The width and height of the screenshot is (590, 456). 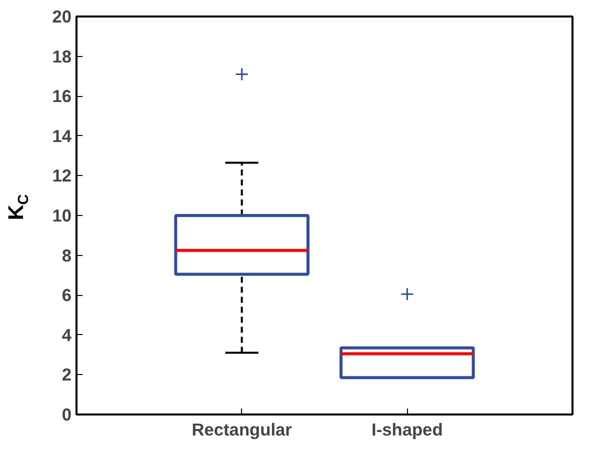 I want to click on y-tick-label: 0, so click(x=67, y=414).